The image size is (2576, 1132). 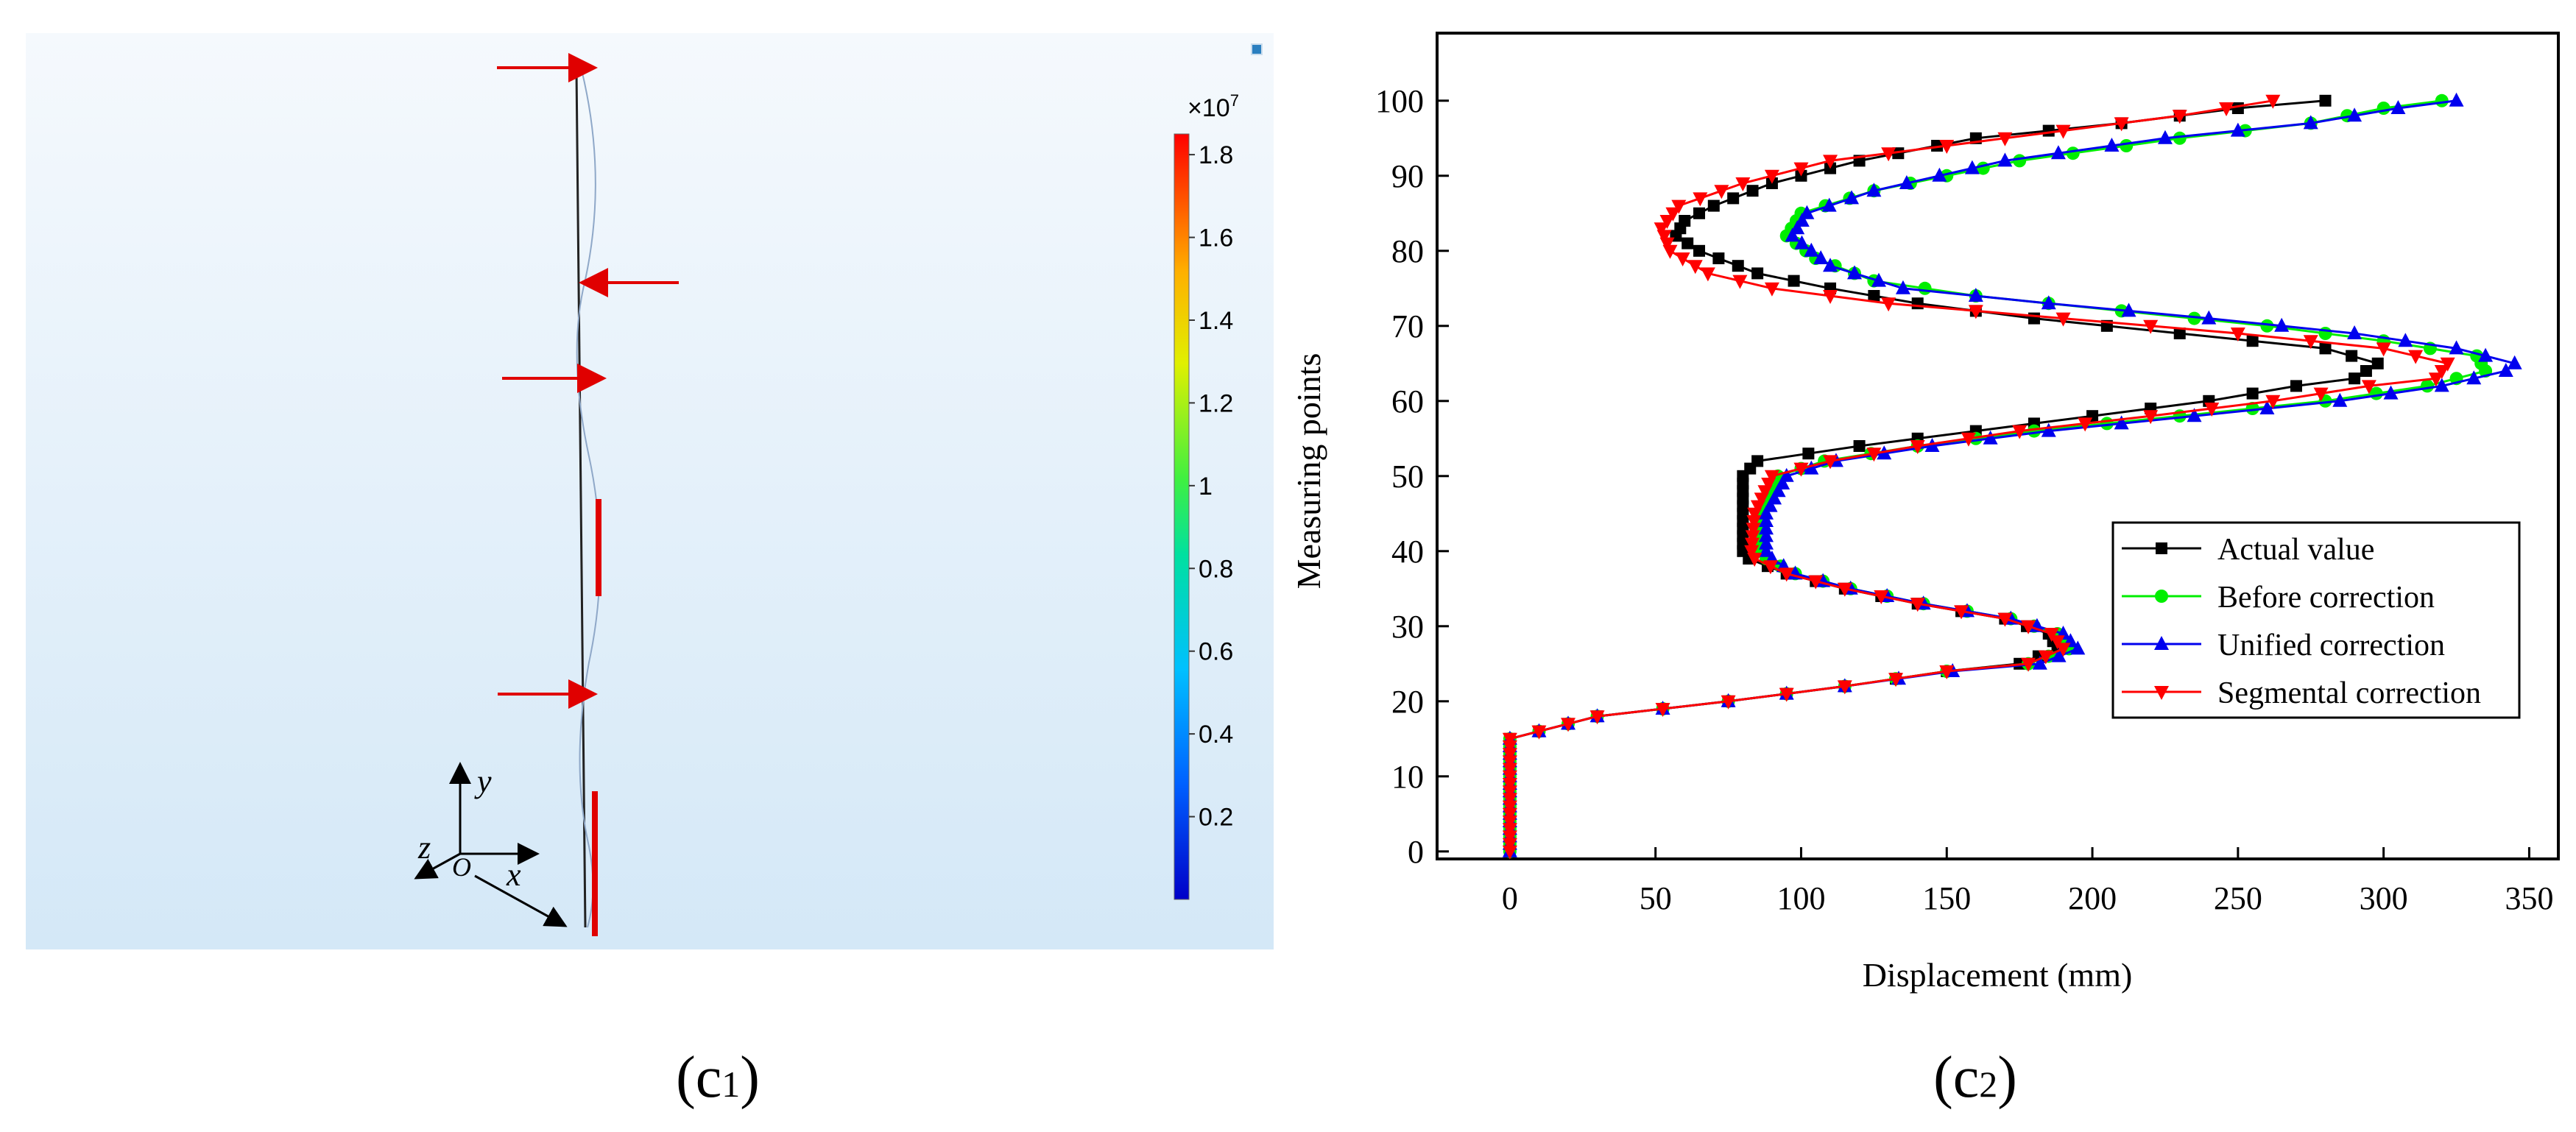 What do you see at coordinates (1407, 552) in the screenshot?
I see `y-tick-label: 40` at bounding box center [1407, 552].